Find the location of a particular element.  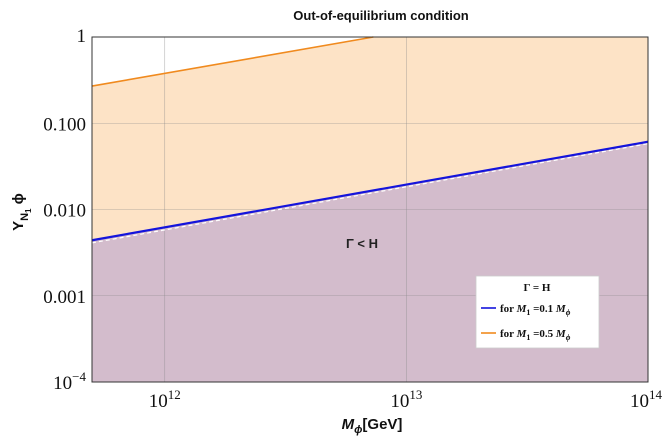

legend-title: Γ = H is located at coordinates (537, 288).